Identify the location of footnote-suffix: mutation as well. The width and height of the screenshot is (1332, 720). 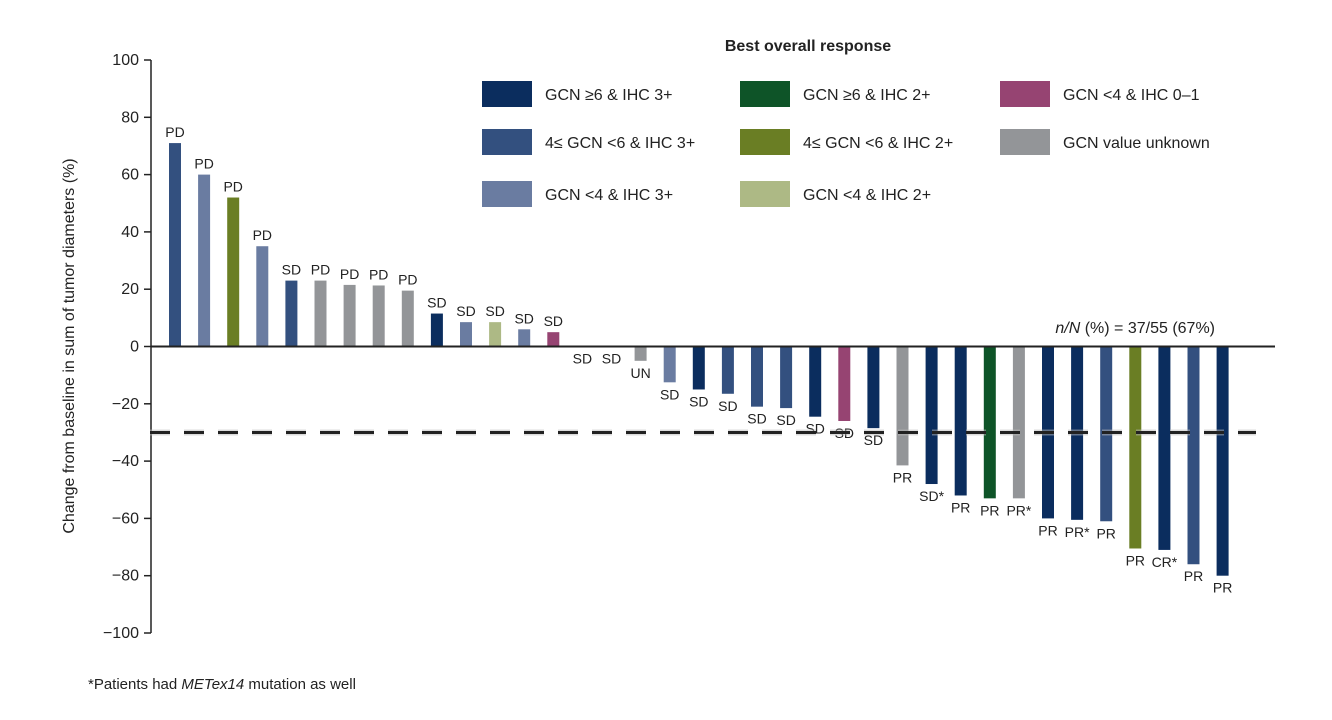
(300, 684).